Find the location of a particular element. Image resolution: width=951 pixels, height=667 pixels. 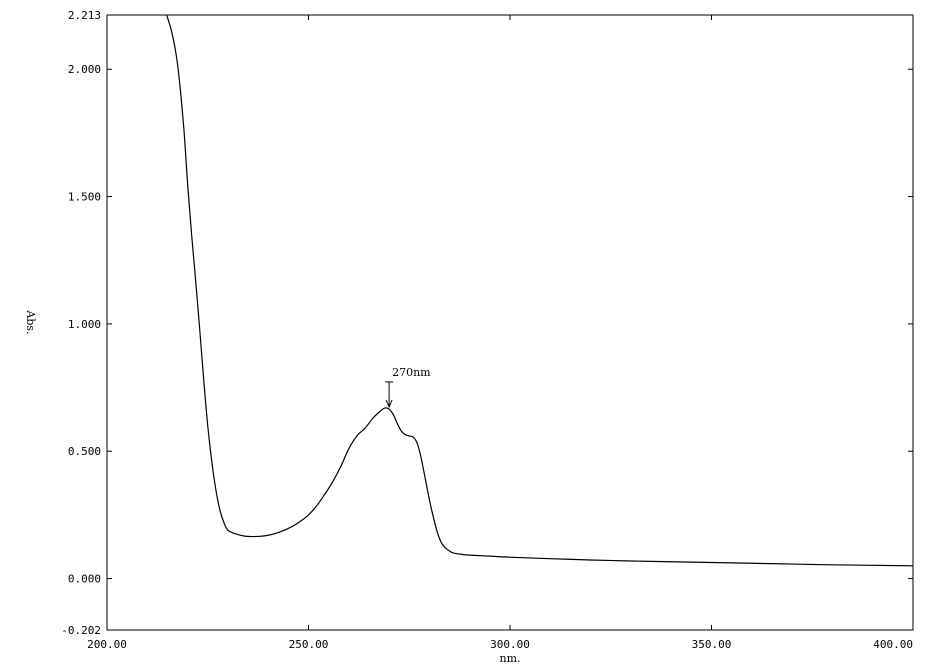

peak-arrow-head is located at coordinates (389, 404).